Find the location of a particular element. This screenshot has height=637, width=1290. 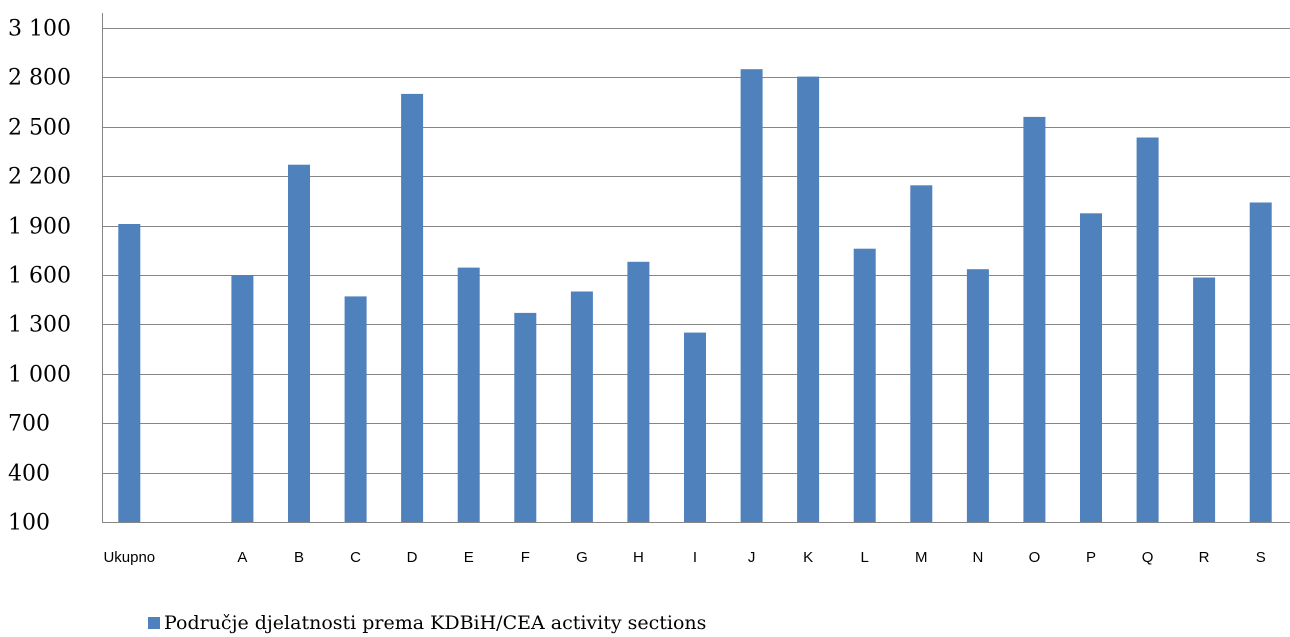

y-tick-label: 2 800 is located at coordinates (39, 78).